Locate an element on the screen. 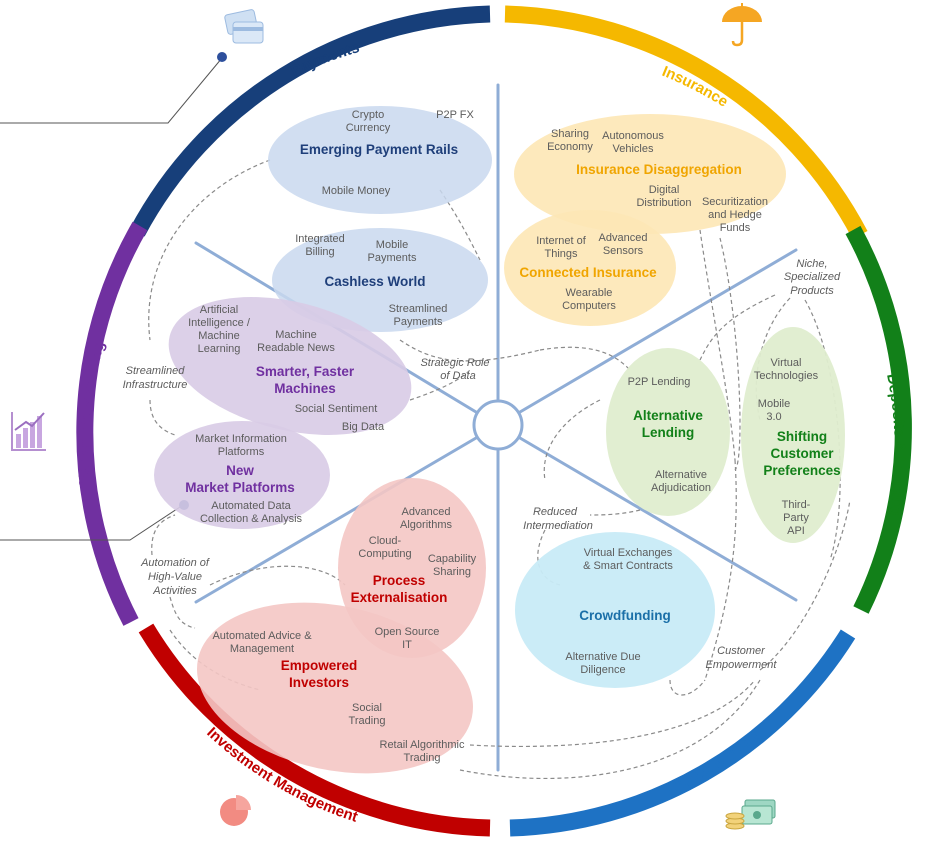 The height and width of the screenshot is (847, 940). item-mobile-money: Mobile Money is located at coordinates (356, 191).